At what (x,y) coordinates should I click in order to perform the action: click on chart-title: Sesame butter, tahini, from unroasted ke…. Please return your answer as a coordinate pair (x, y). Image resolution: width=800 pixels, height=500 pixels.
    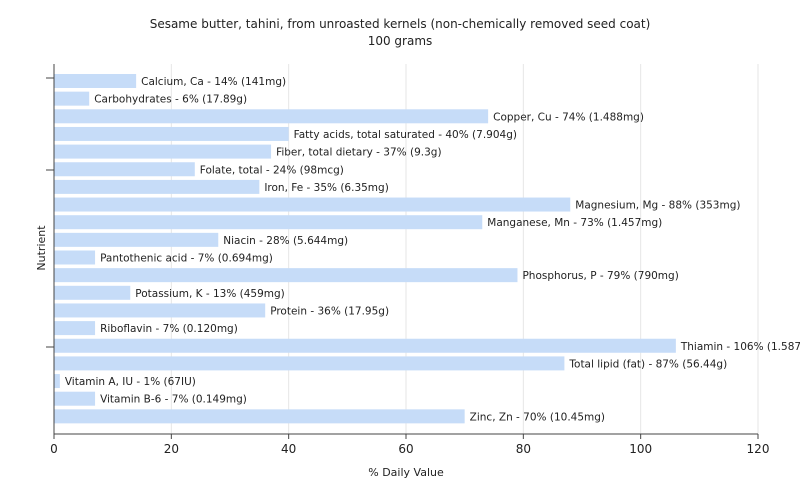
    Looking at the image, I should click on (400, 24).